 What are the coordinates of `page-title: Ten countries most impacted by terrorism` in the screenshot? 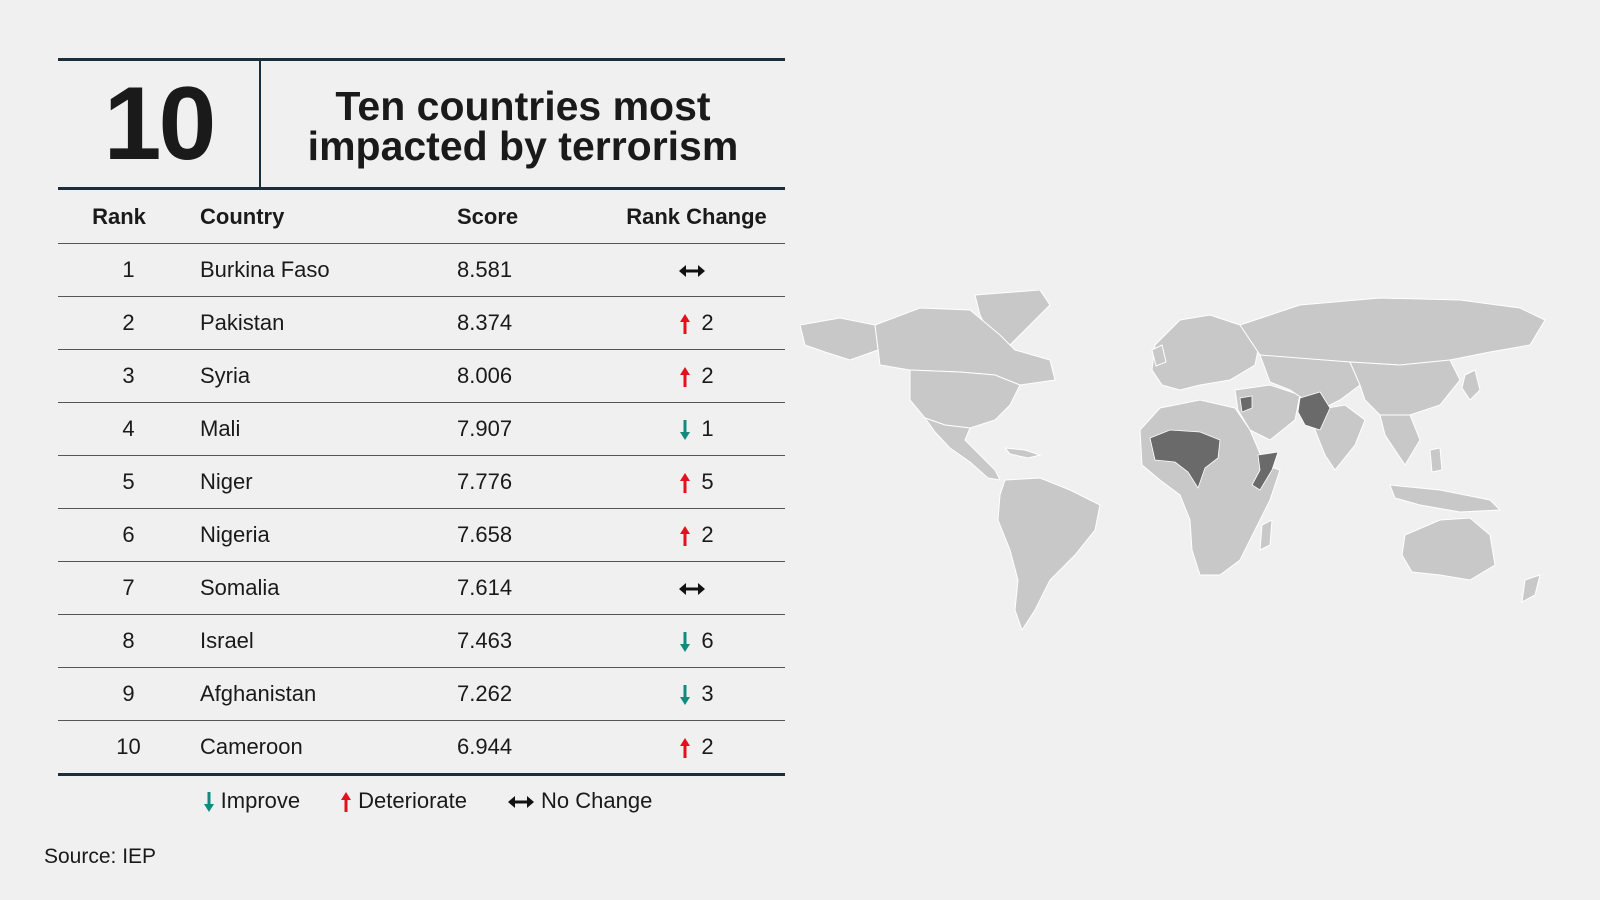 It's located at (523, 124).